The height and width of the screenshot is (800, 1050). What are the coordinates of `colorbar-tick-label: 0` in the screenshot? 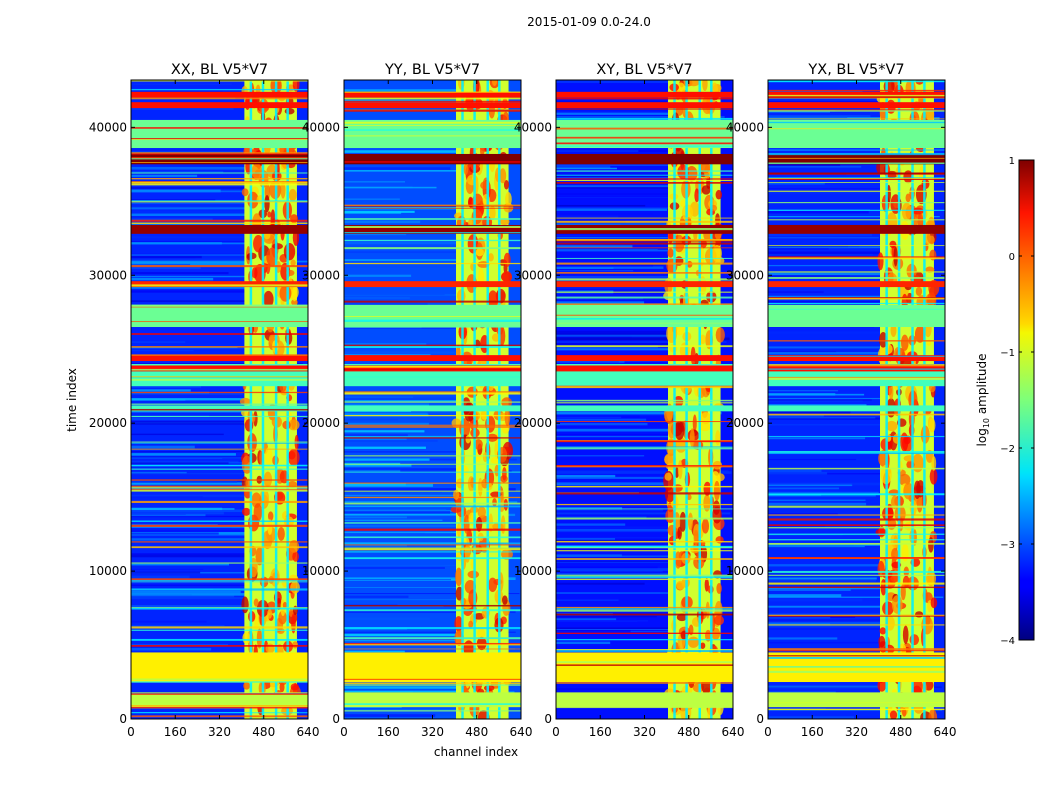 It's located at (1012, 257).